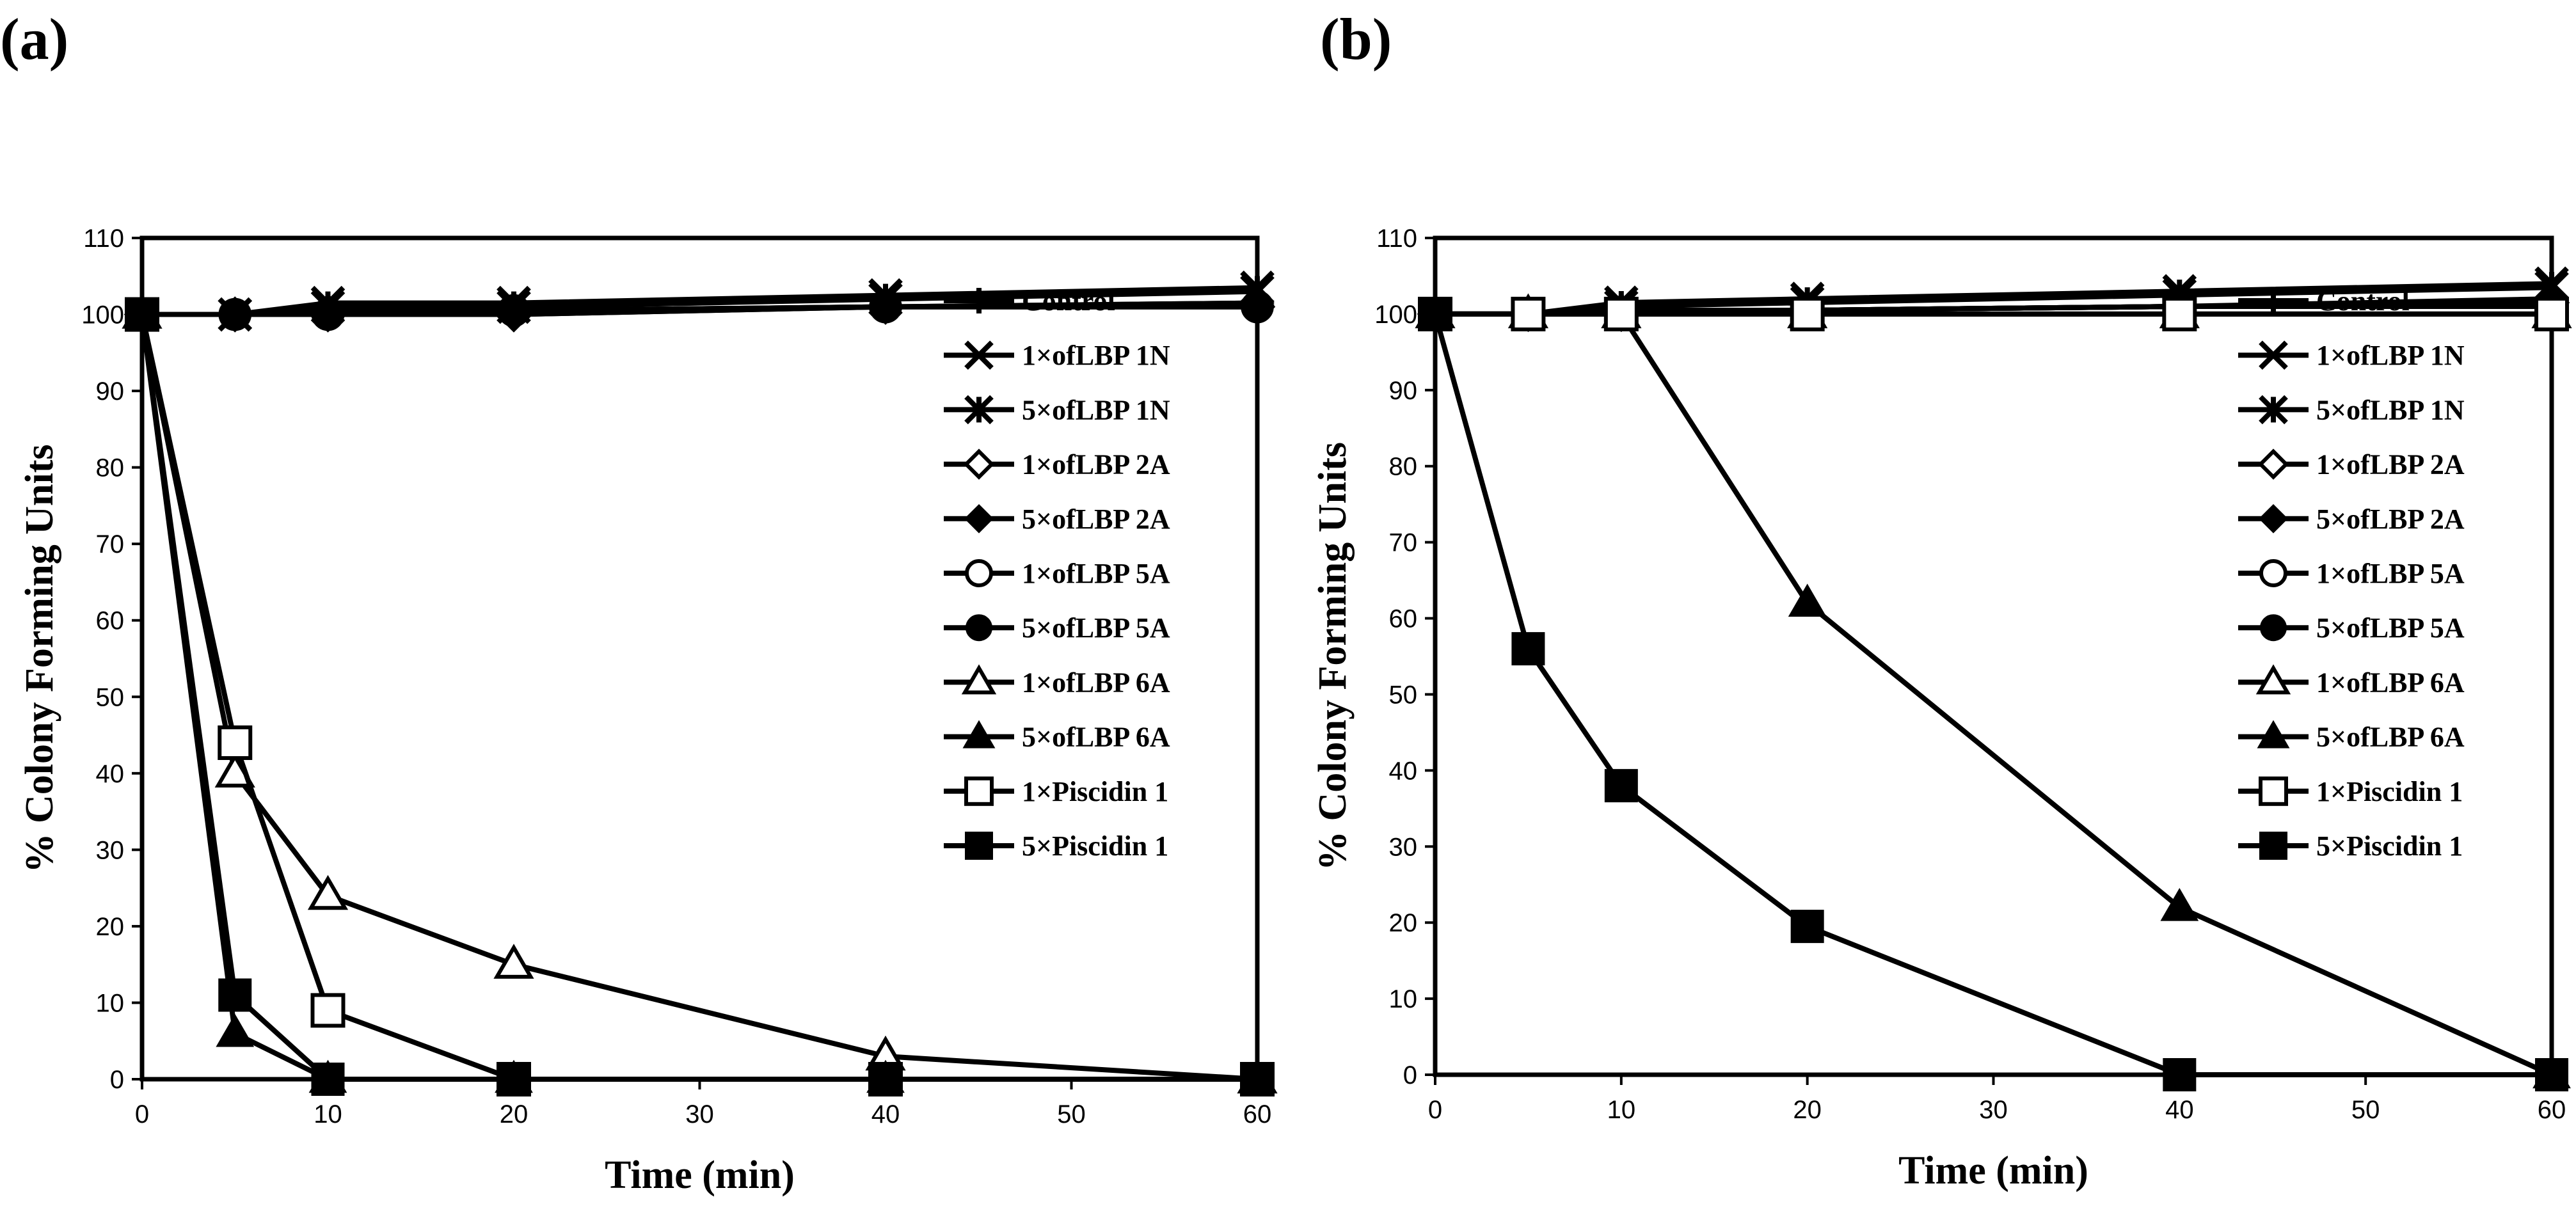 The width and height of the screenshot is (2576, 1211). What do you see at coordinates (1404, 695) in the screenshot?
I see `y-tick-label: 50` at bounding box center [1404, 695].